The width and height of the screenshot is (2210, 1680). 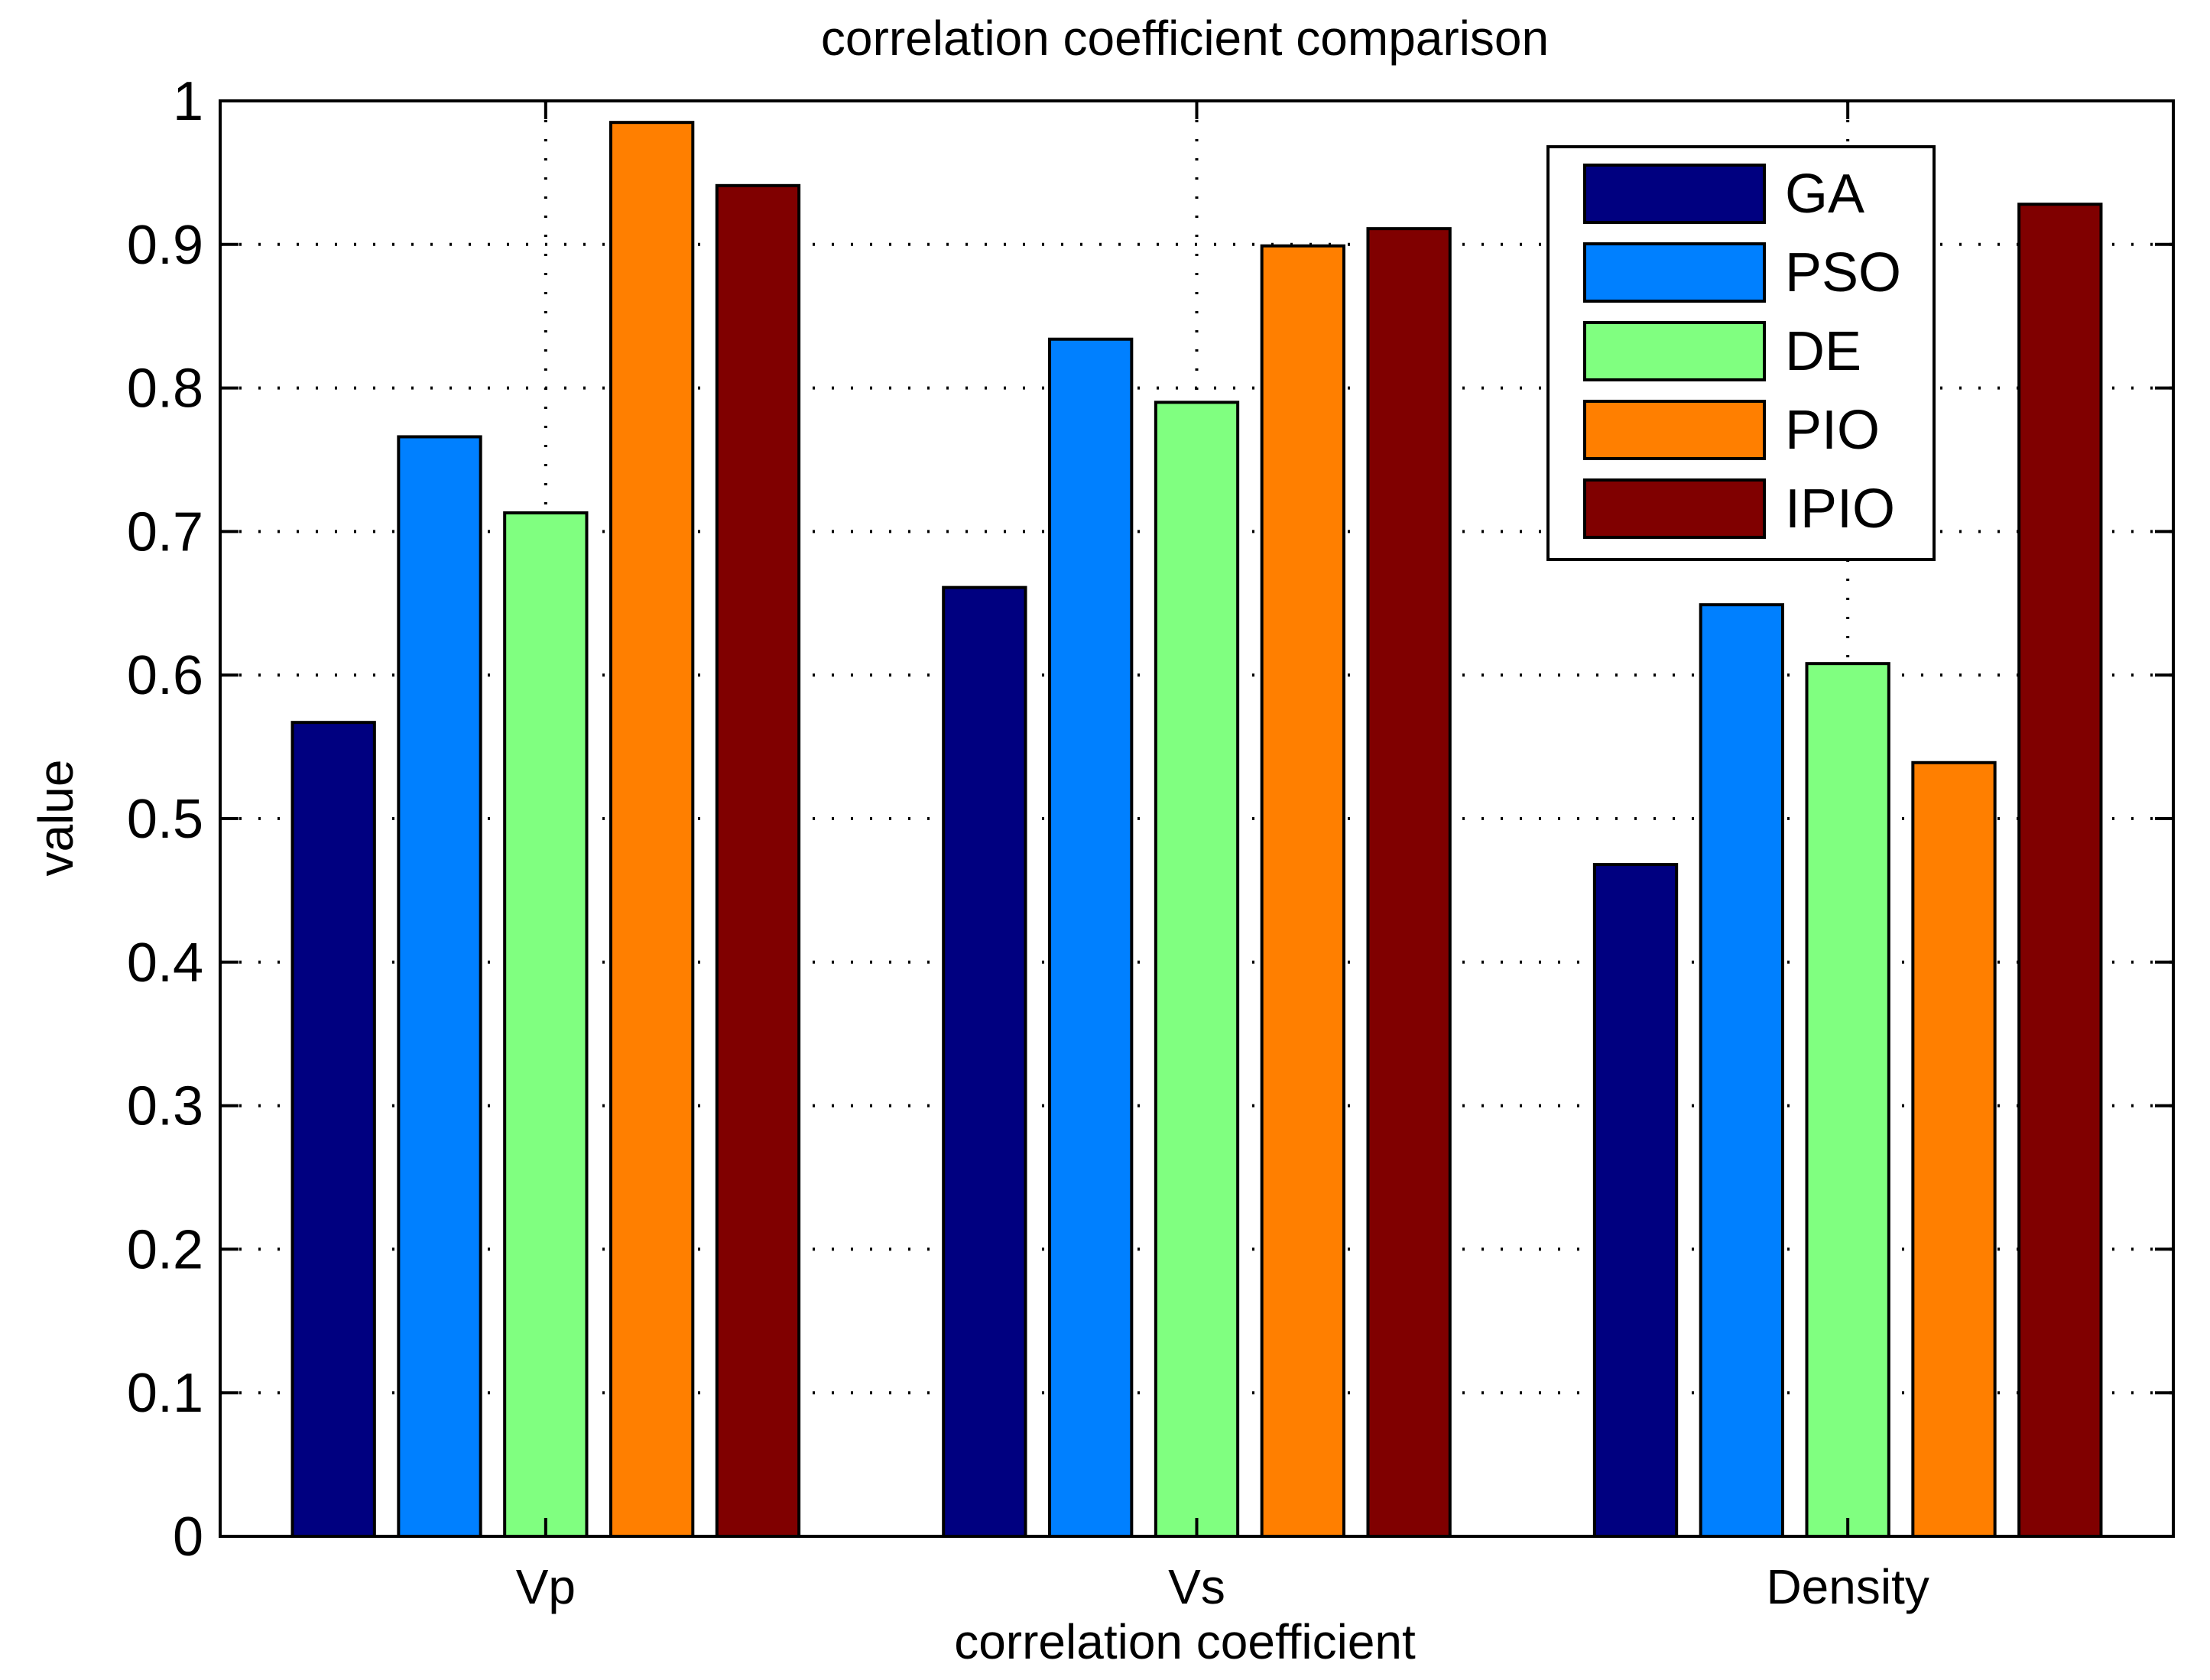 I want to click on bar-ipio-vs, so click(x=1409, y=883).